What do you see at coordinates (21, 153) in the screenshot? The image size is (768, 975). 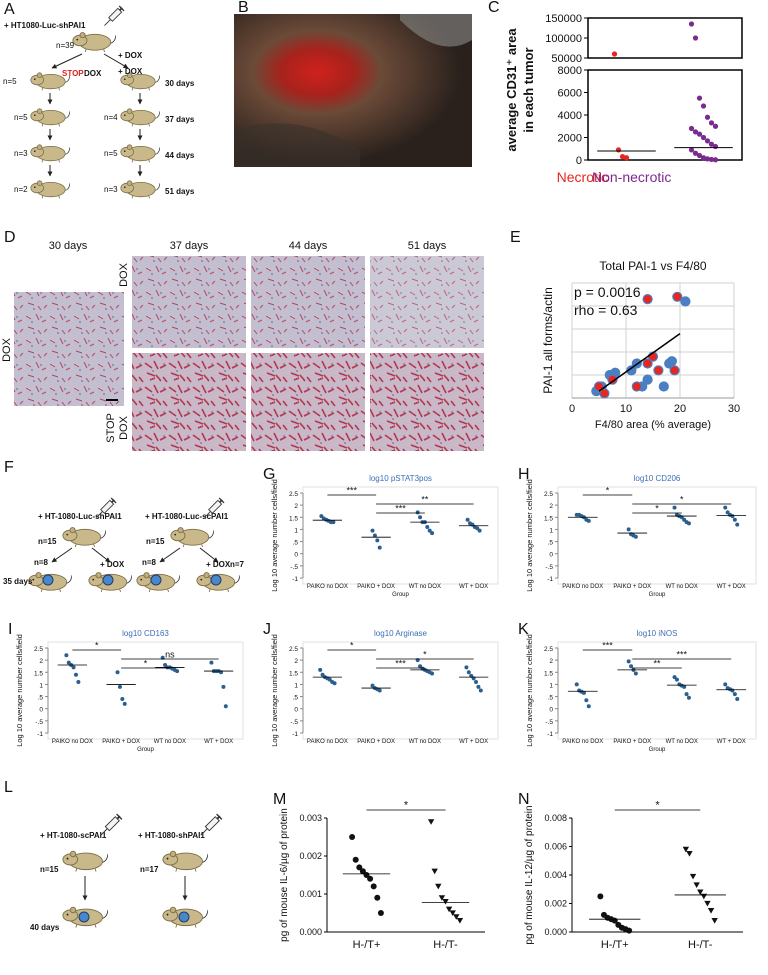 I see `n-label: n=3` at bounding box center [21, 153].